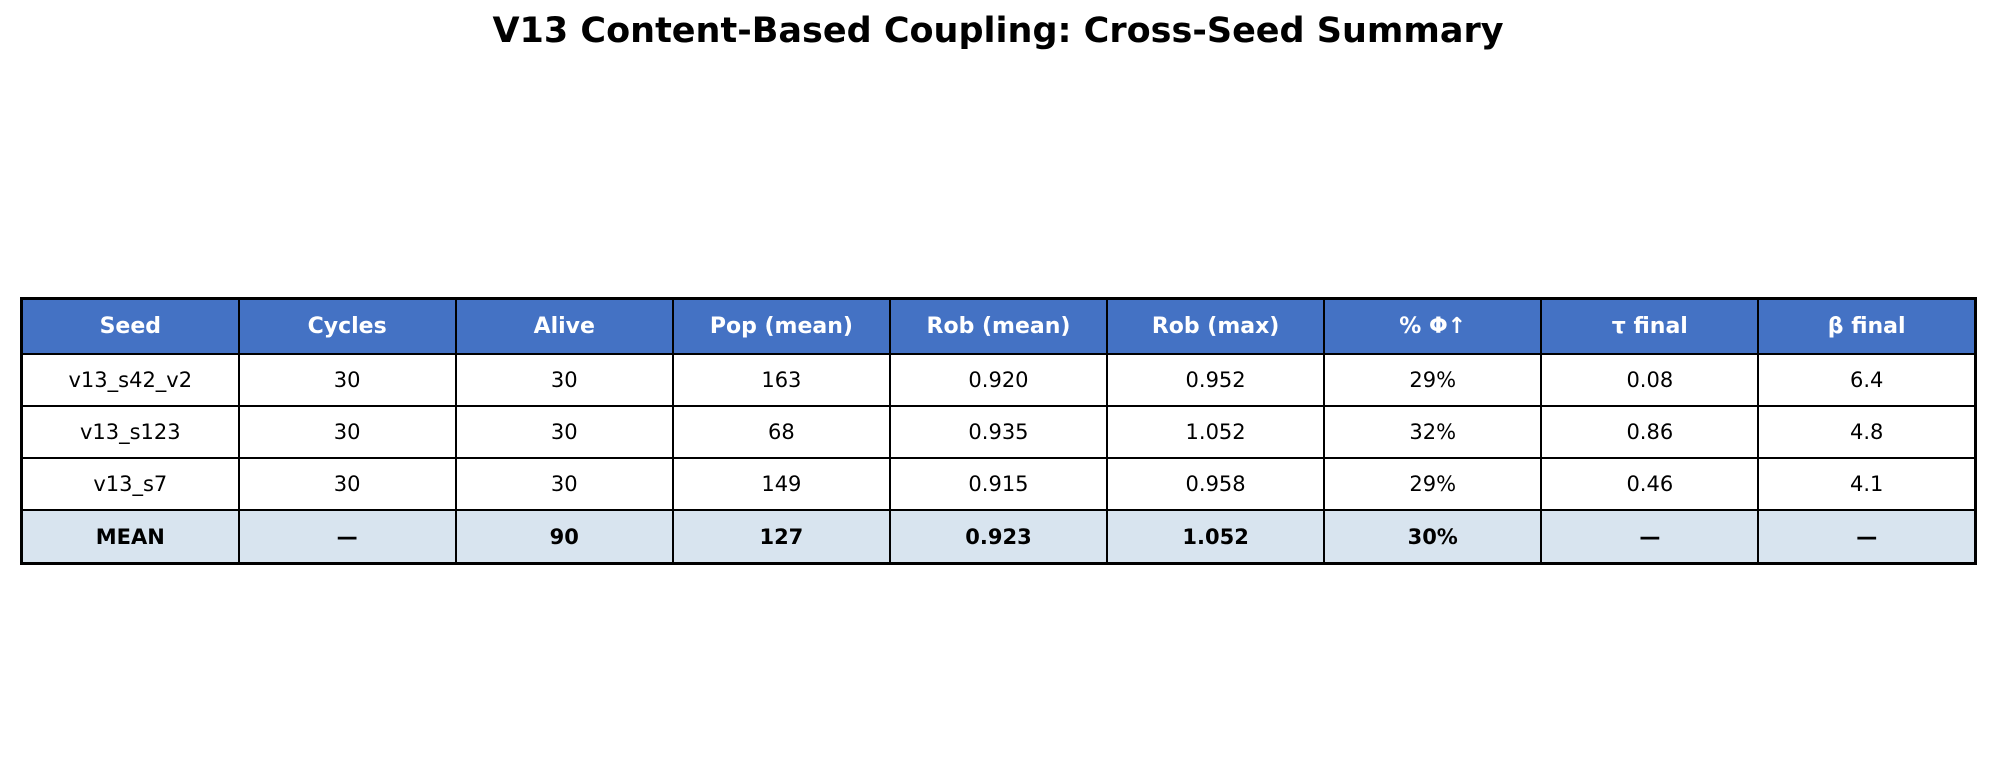 Image resolution: width=1996 pixels, height=779 pixels. I want to click on summary-cell: 1.052, so click(1216, 537).